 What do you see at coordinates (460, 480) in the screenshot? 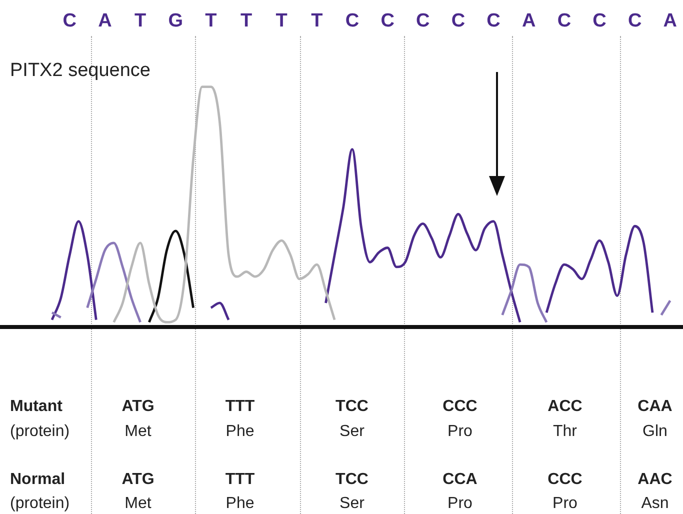
I see `text: CCA` at bounding box center [460, 480].